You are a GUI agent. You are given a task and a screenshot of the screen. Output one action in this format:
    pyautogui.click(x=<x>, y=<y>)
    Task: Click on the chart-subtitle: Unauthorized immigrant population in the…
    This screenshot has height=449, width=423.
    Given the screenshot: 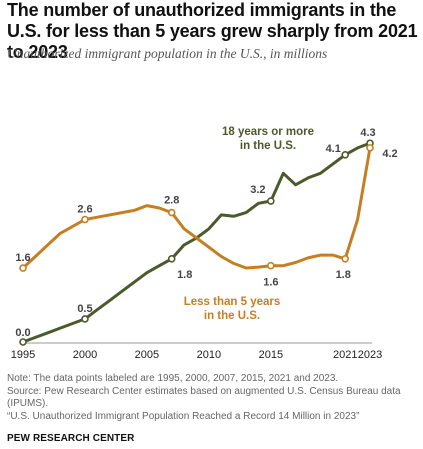 What is the action you would take?
    pyautogui.click(x=167, y=53)
    